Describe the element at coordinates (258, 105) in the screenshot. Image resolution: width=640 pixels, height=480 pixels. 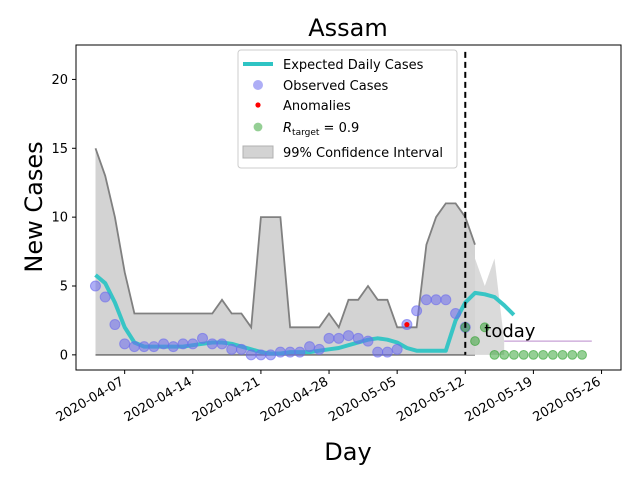
I see `legend-swatch-anomaly` at that location.